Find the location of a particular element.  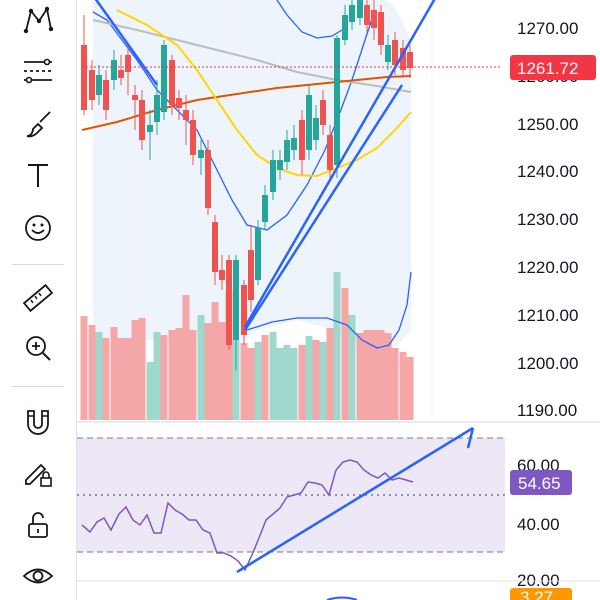

ruler-icon is located at coordinates (38, 298).